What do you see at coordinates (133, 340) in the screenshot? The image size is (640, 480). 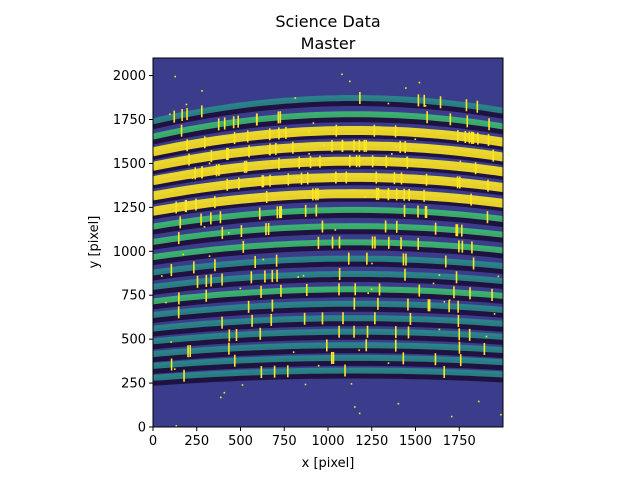 I see `y-tick-label: 500` at bounding box center [133, 340].